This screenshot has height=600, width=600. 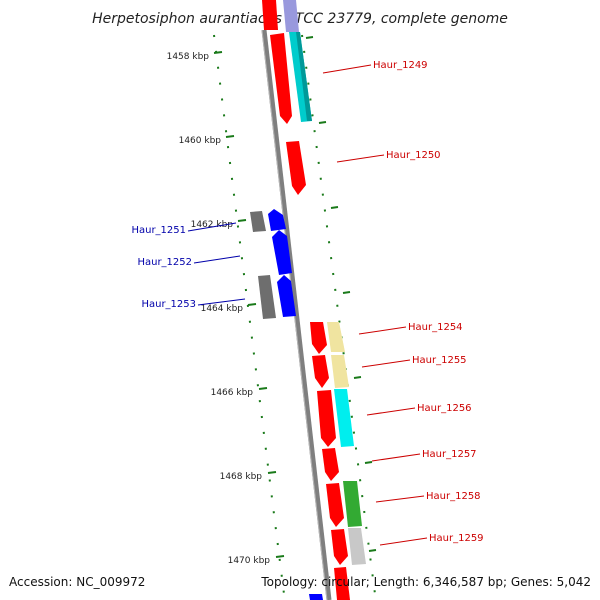 I want to click on gene-label: Haur_1257, so click(x=449, y=454).